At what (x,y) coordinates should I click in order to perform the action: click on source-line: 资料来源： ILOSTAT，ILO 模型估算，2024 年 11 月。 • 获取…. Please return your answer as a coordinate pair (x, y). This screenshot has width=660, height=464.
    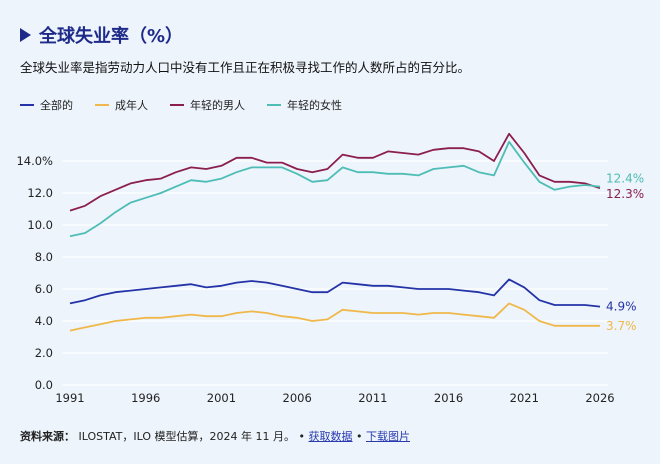
    Looking at the image, I should click on (215, 436).